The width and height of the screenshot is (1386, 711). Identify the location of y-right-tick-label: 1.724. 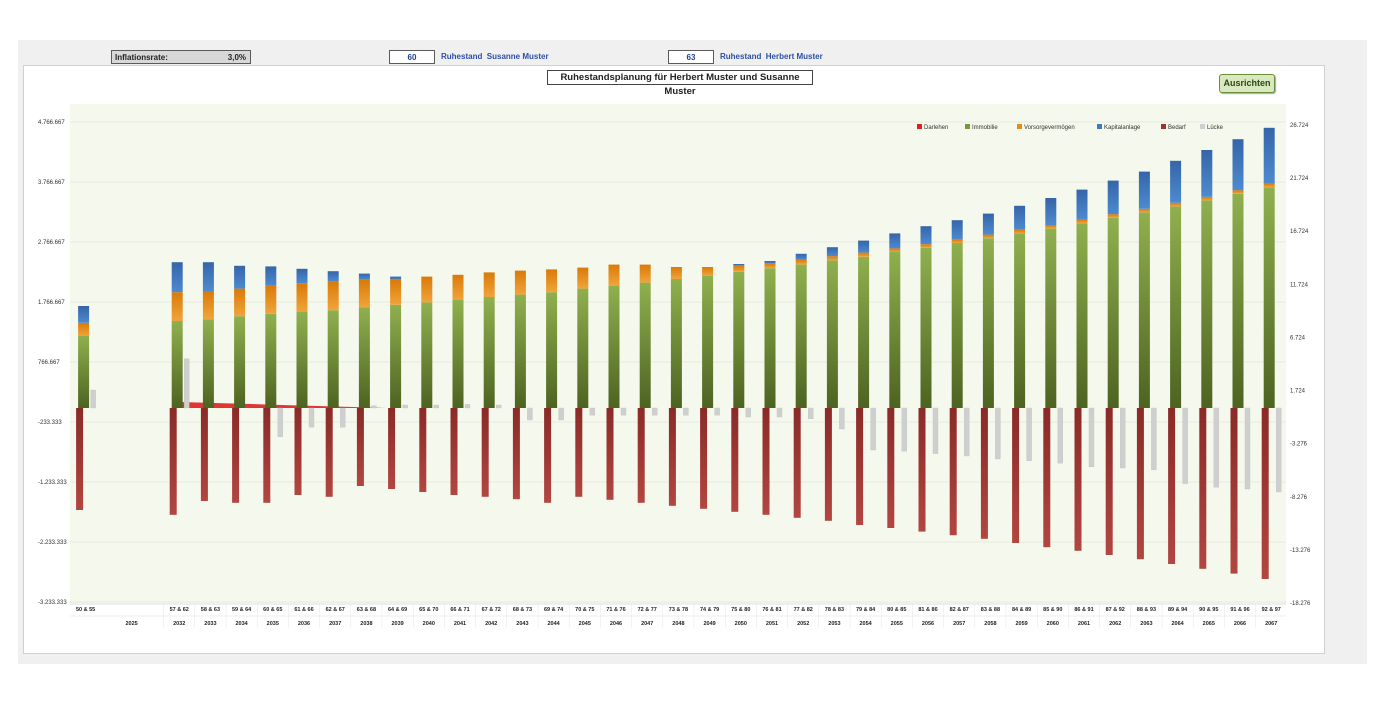
(1298, 392).